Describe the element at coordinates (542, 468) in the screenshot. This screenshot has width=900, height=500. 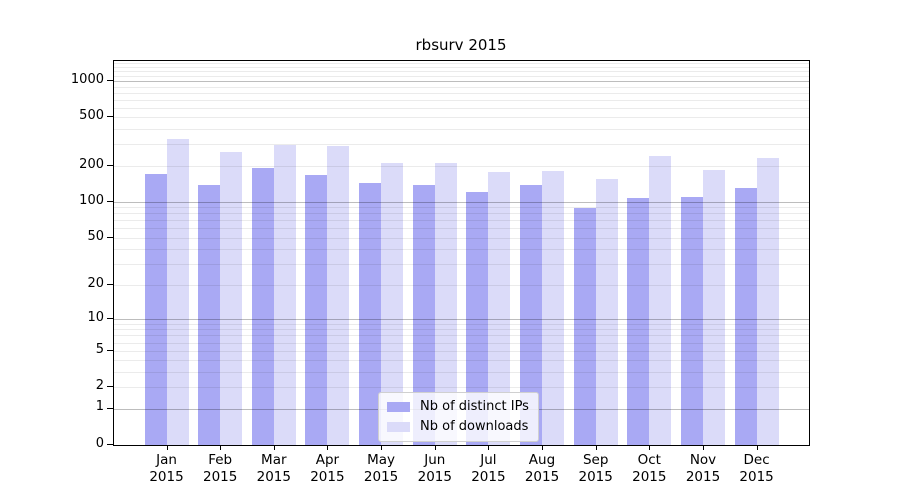
I see `x-tick-label-aug: Aug 2015` at that location.